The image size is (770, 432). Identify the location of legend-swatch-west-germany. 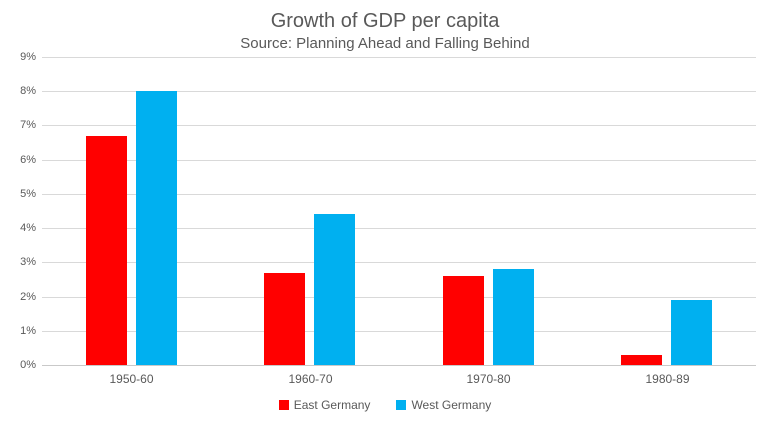
(401, 405).